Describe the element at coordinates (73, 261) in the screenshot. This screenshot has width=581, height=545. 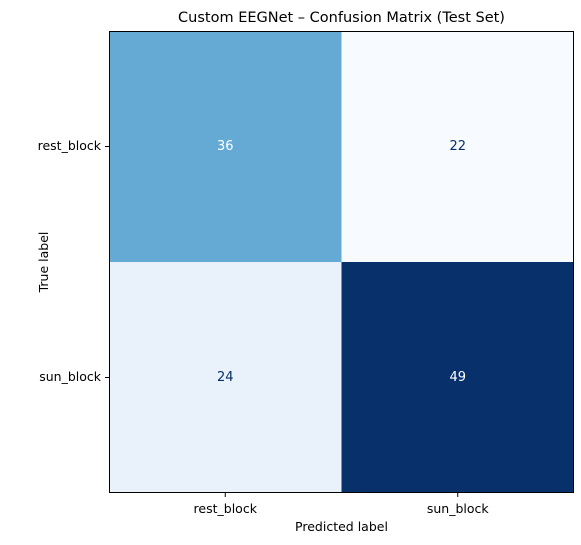
I see `y-axis-ticks: rest_block sun_block` at that location.